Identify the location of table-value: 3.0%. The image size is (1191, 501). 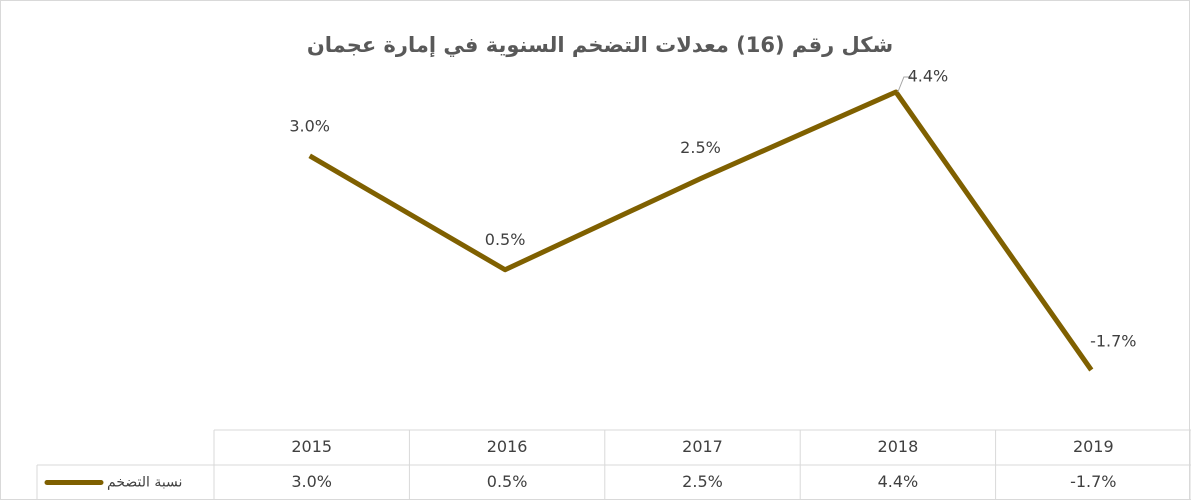
(311, 481).